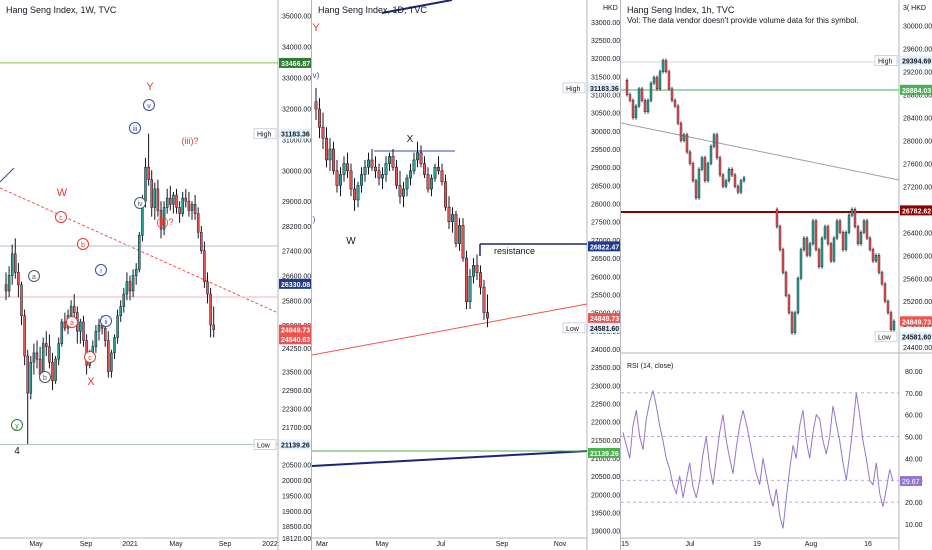 This screenshot has width=932, height=550. I want to click on wave-circle, so click(135, 128).